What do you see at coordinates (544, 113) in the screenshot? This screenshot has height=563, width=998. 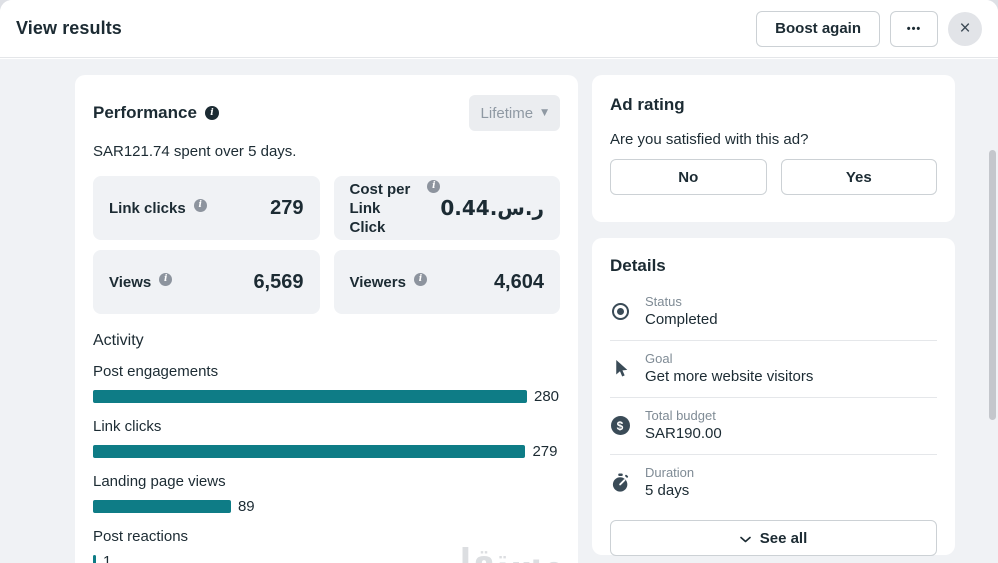 I see `chevron-down-icon: ▼` at bounding box center [544, 113].